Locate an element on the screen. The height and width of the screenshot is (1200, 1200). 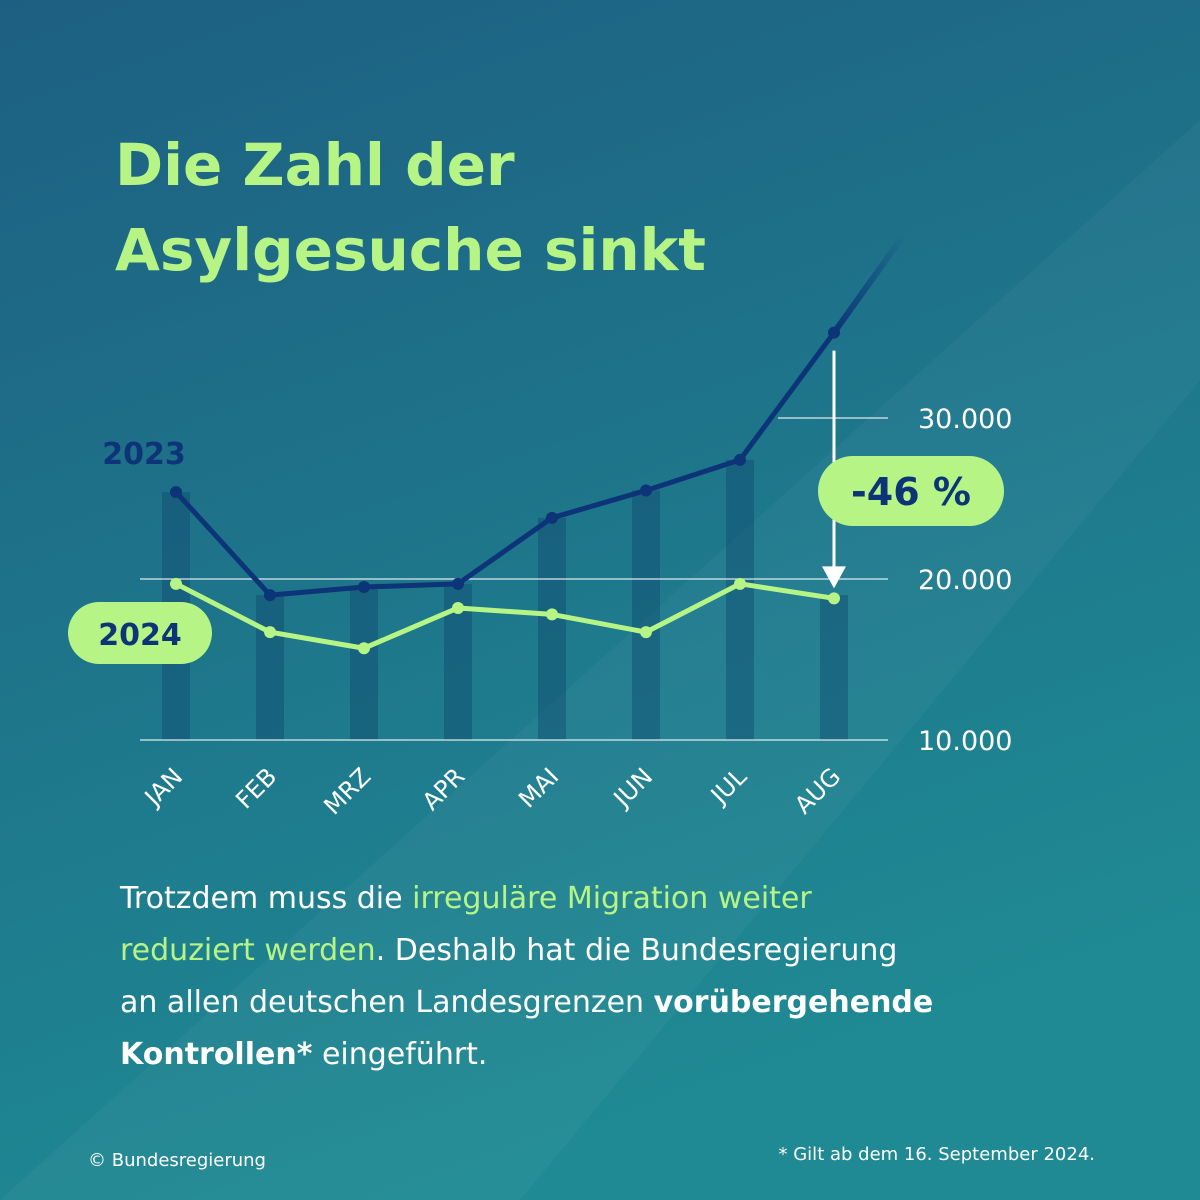
body-line-3-bold: vorübergehende is located at coordinates (794, 1002).